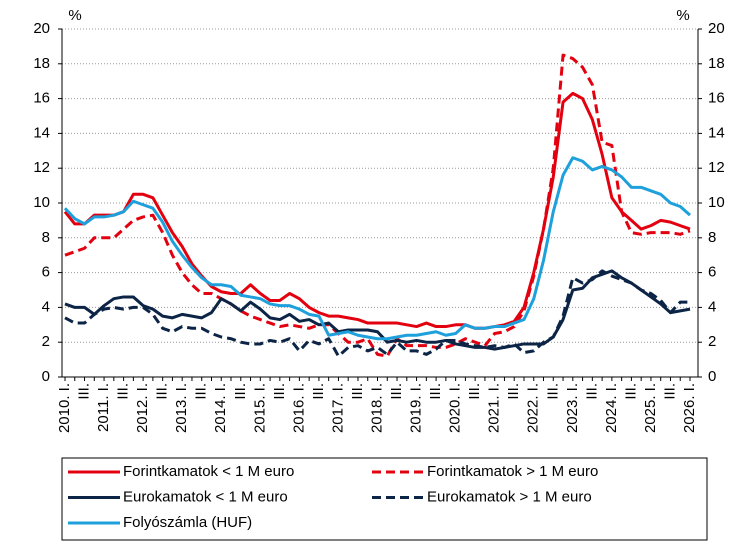 The image size is (746, 547). Describe the element at coordinates (716, 132) in the screenshot. I see `y2-tick-label: 14` at that location.